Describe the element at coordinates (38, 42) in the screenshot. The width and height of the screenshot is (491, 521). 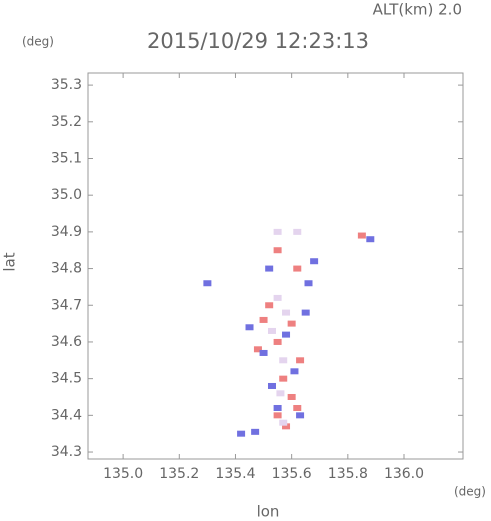
I see `y-unit: (deg)` at that location.